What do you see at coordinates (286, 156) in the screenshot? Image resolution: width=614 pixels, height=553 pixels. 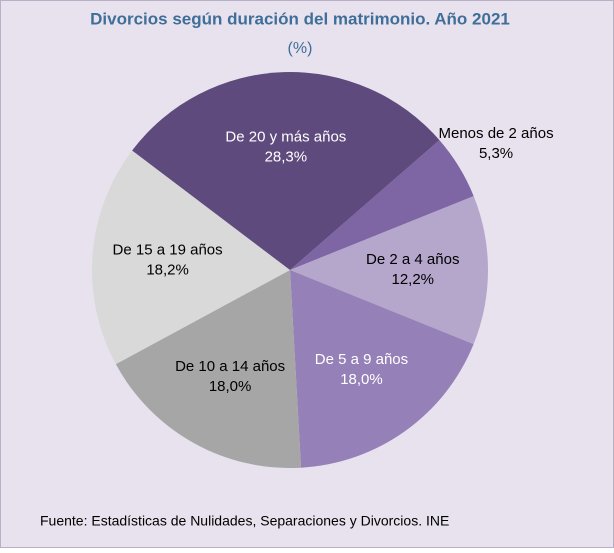 I see `slice-value: 28,3%` at bounding box center [286, 156].